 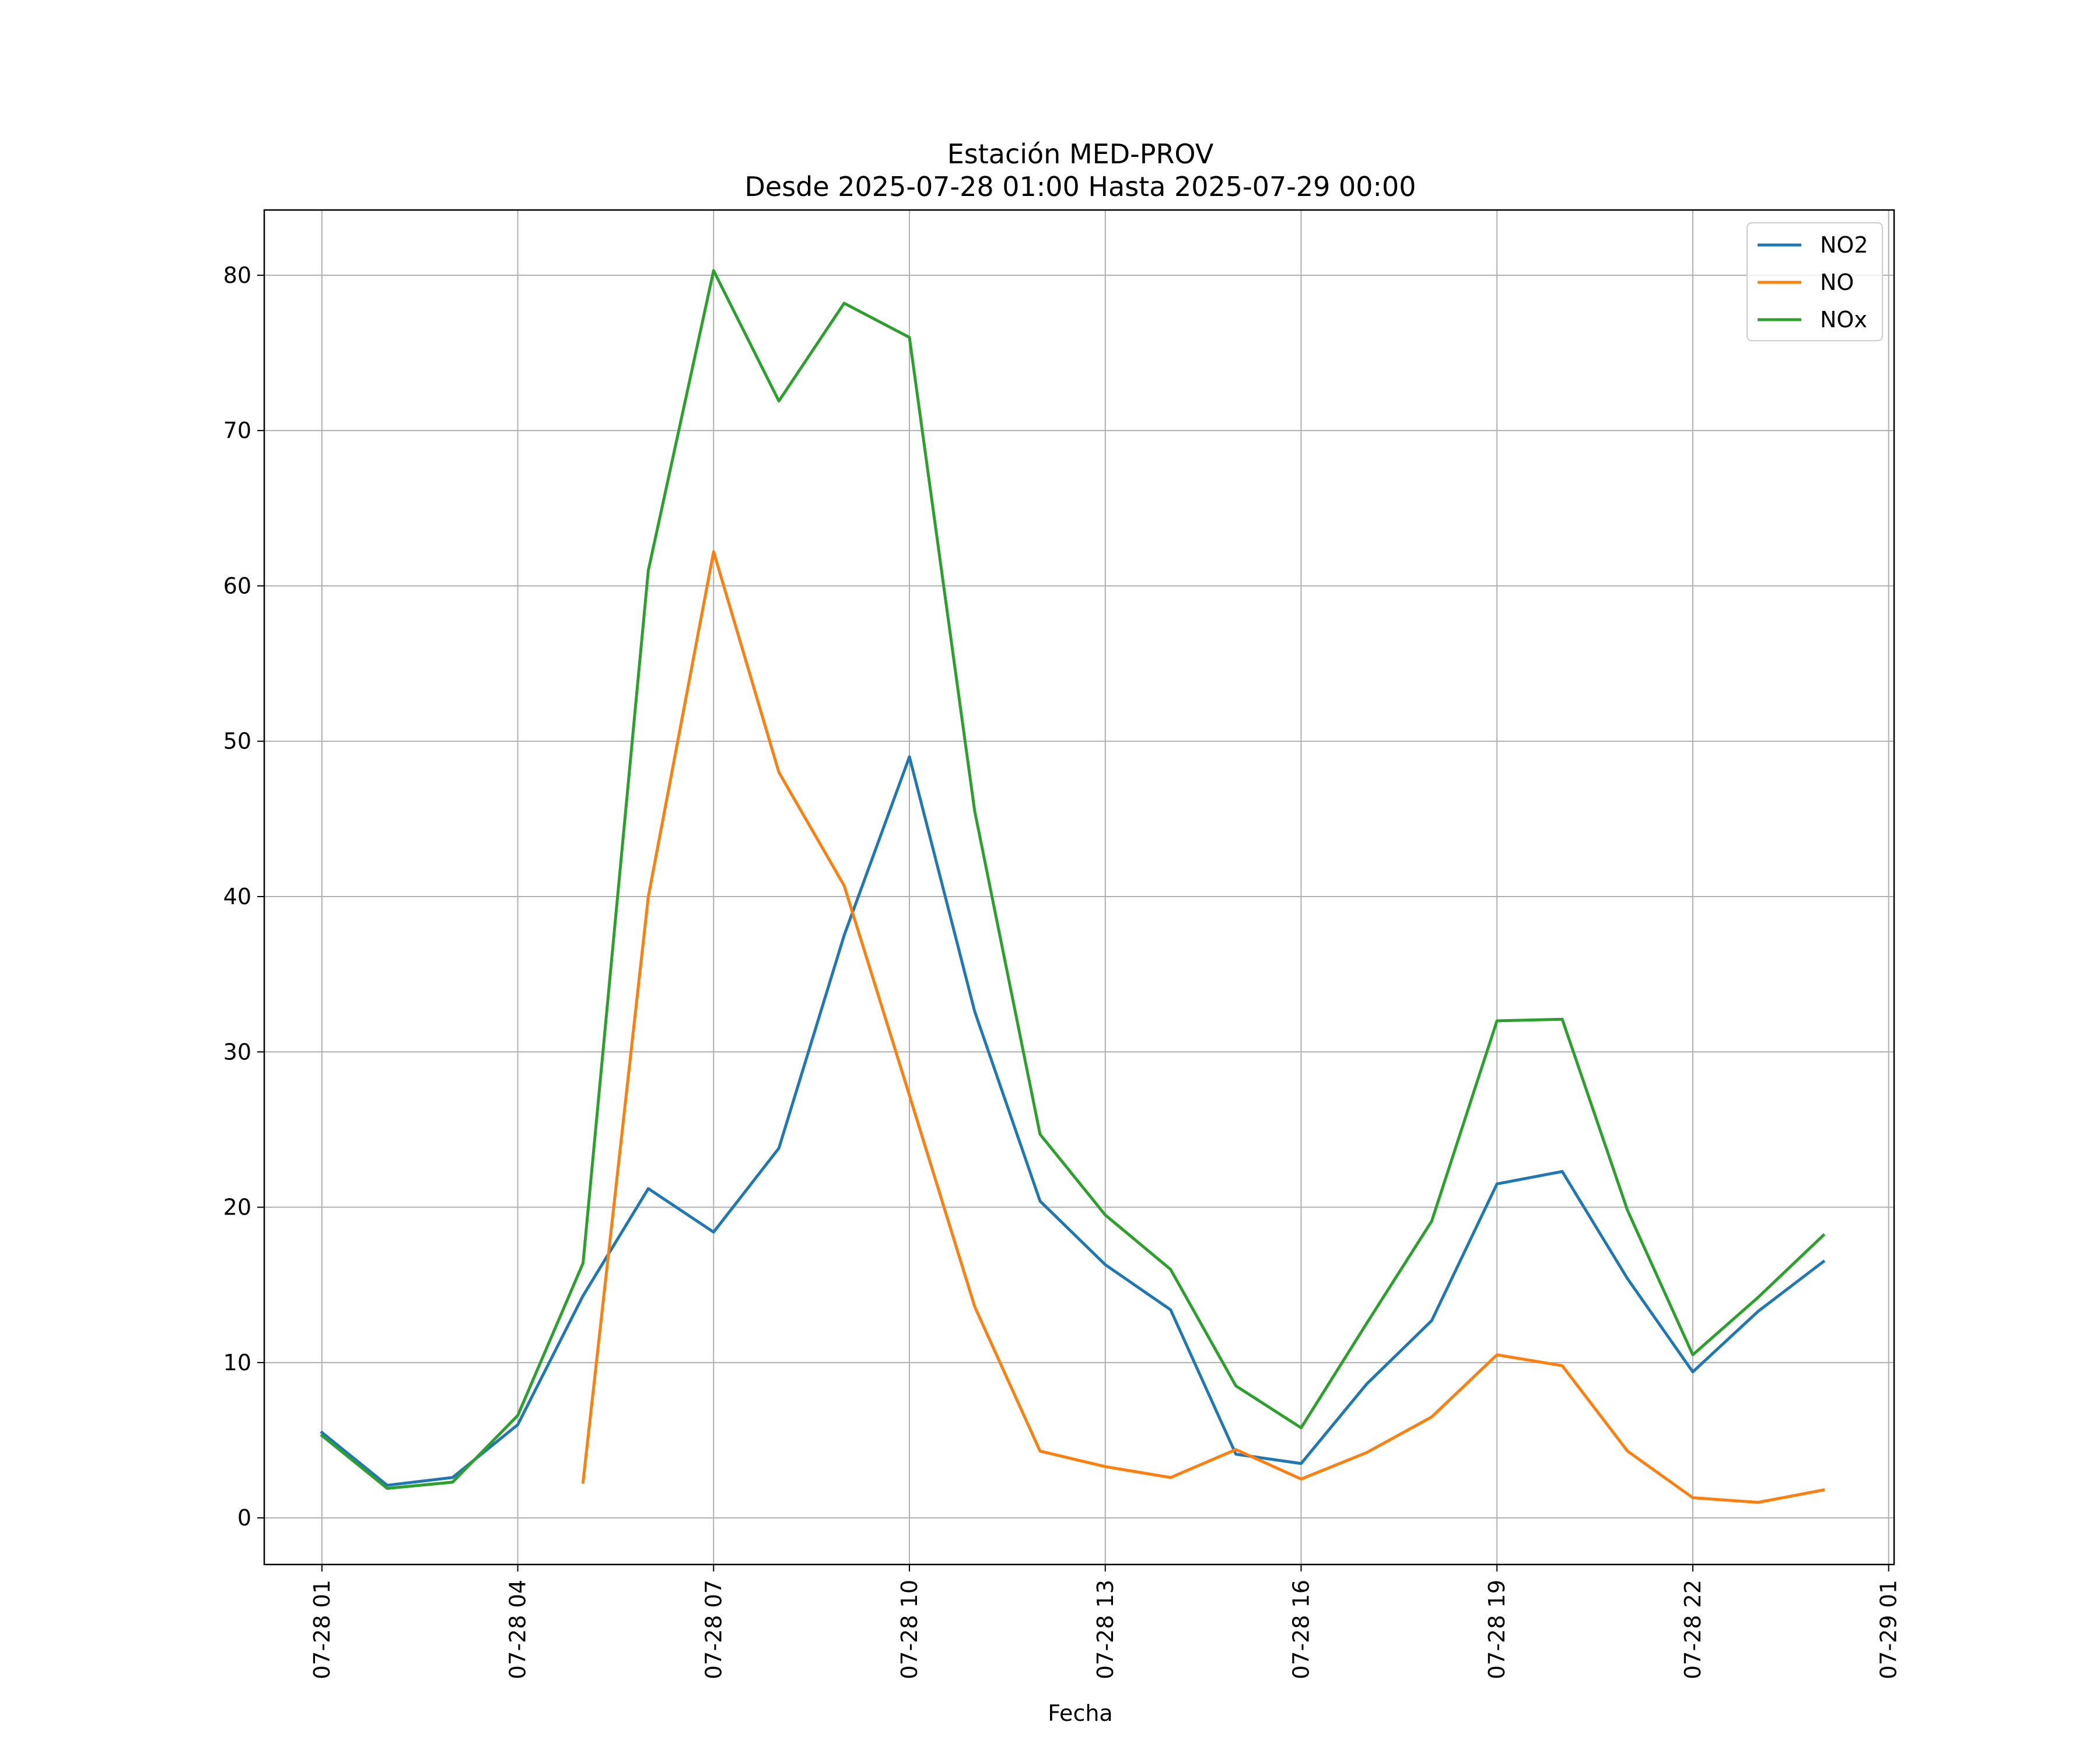 What do you see at coordinates (1080, 1713) in the screenshot?
I see `x-axis-label: Fecha` at bounding box center [1080, 1713].